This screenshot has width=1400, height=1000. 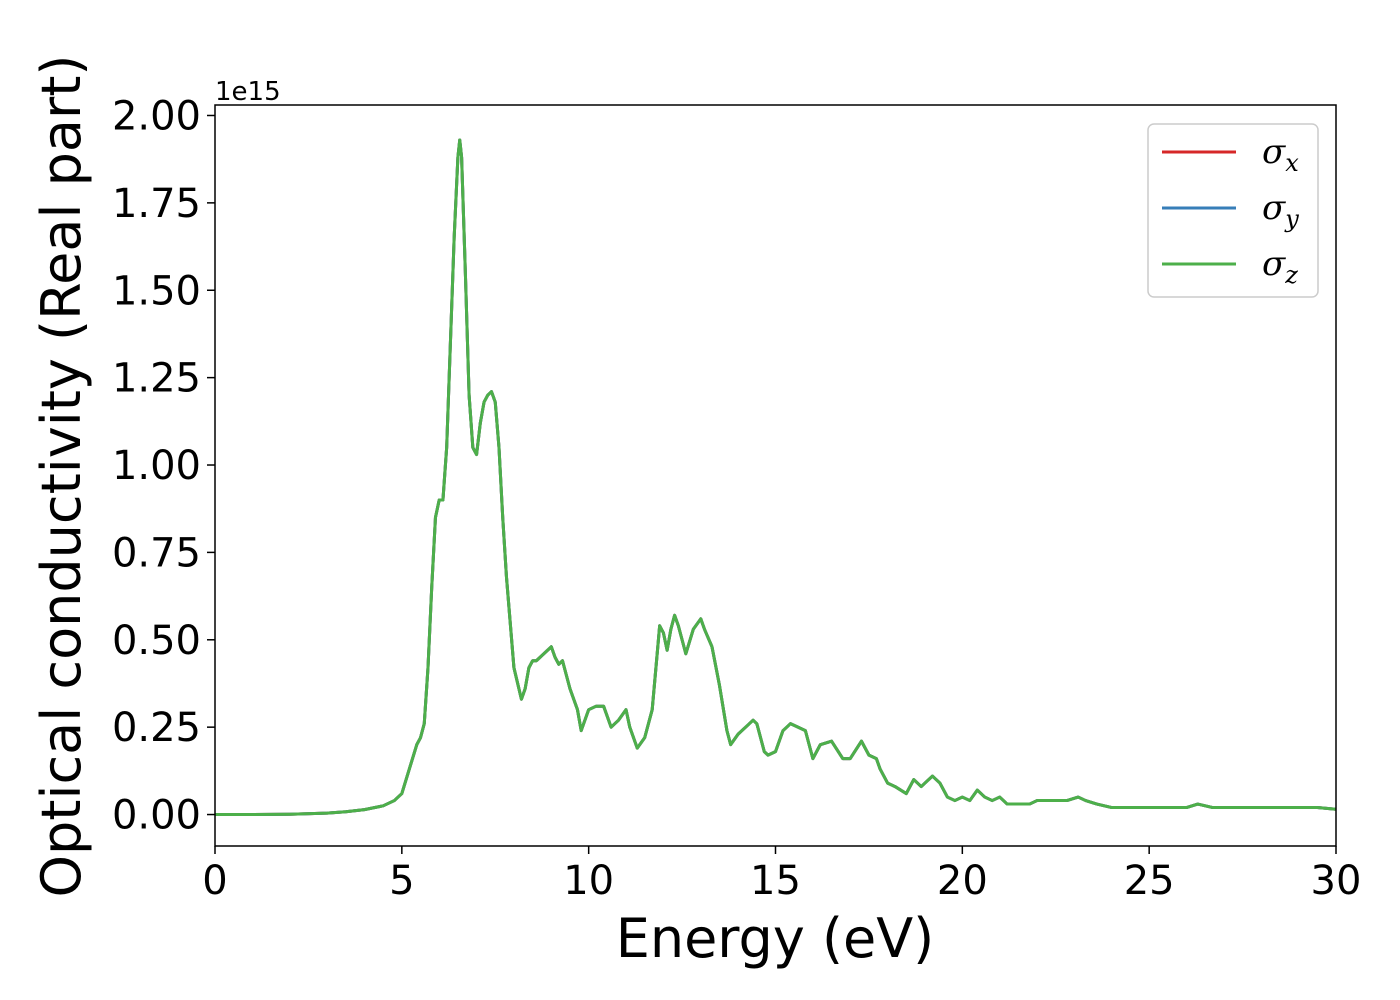 What do you see at coordinates (156, 116) in the screenshot?
I see `y-tick-label: 2.00` at bounding box center [156, 116].